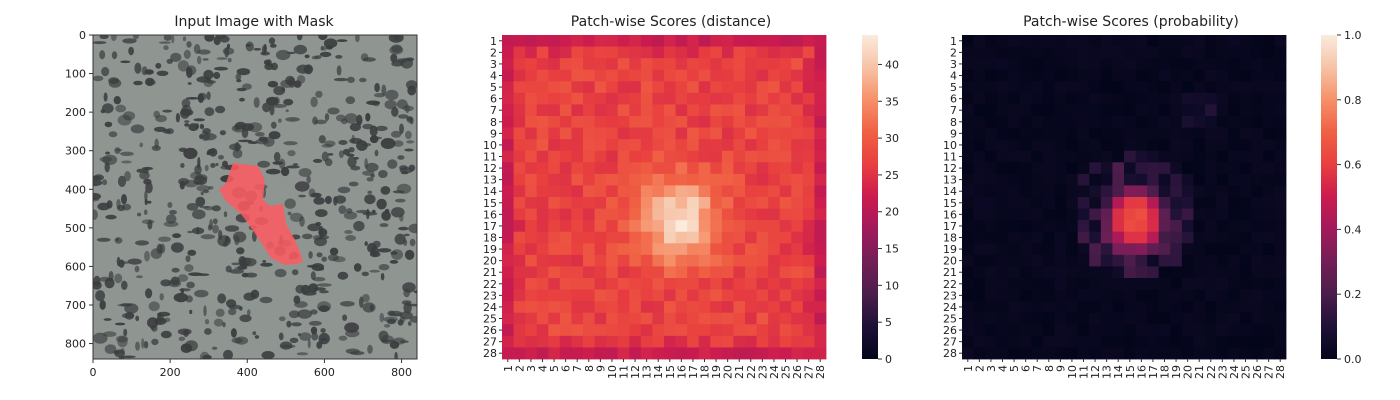 The image size is (1400, 400). I want to click on col-tick-label: 3, so click(991, 368).